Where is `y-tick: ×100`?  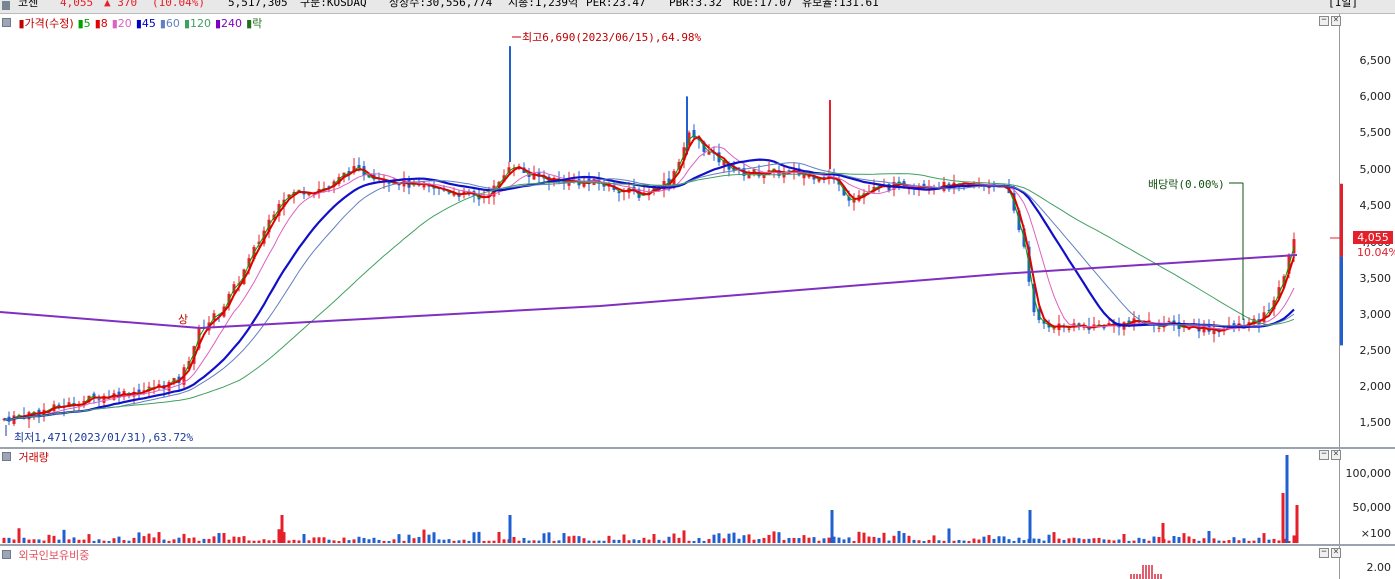 y-tick: ×100 is located at coordinates (1375, 533).